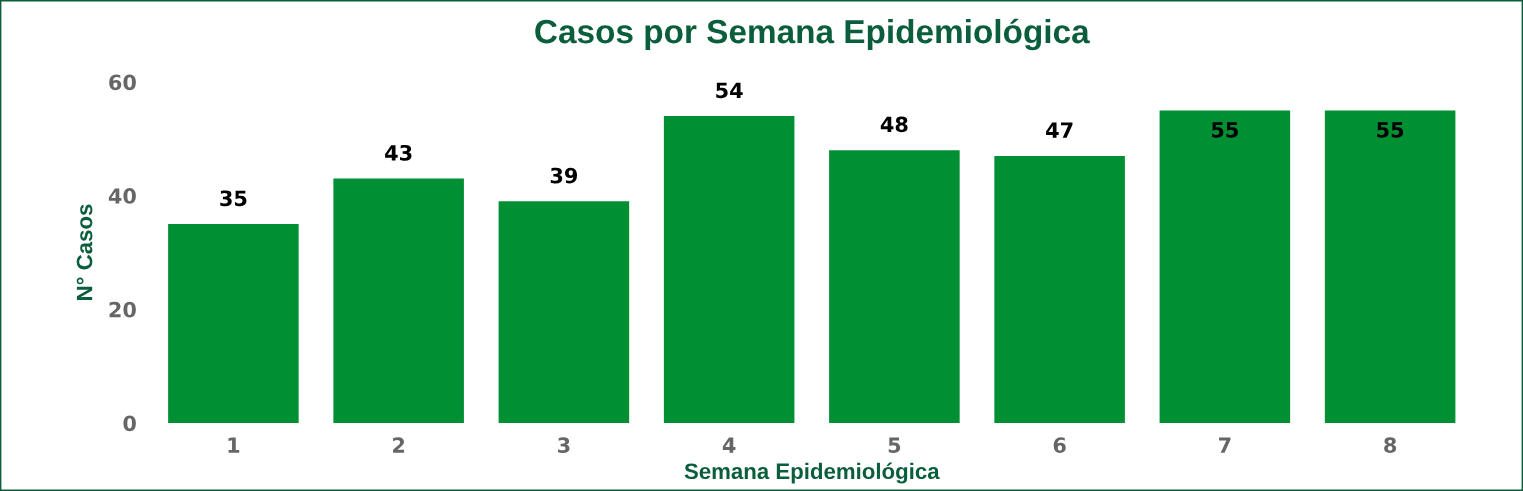 This screenshot has width=1523, height=491. What do you see at coordinates (1059, 445) in the screenshot?
I see `x-tick-label: 6` at bounding box center [1059, 445].